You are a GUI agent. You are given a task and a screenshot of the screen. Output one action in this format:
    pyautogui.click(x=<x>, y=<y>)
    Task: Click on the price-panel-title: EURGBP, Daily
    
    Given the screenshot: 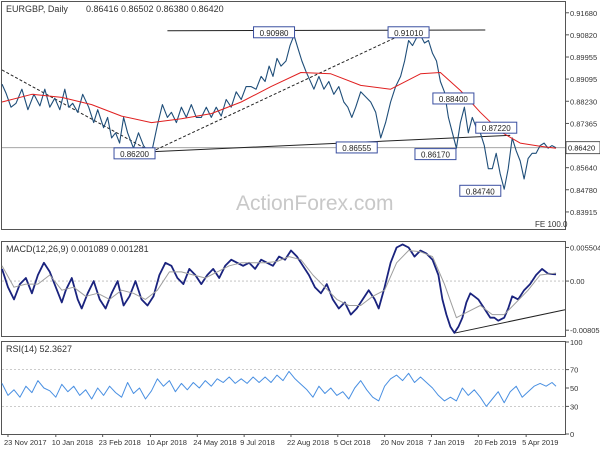 What is the action you would take?
    pyautogui.click(x=37, y=9)
    